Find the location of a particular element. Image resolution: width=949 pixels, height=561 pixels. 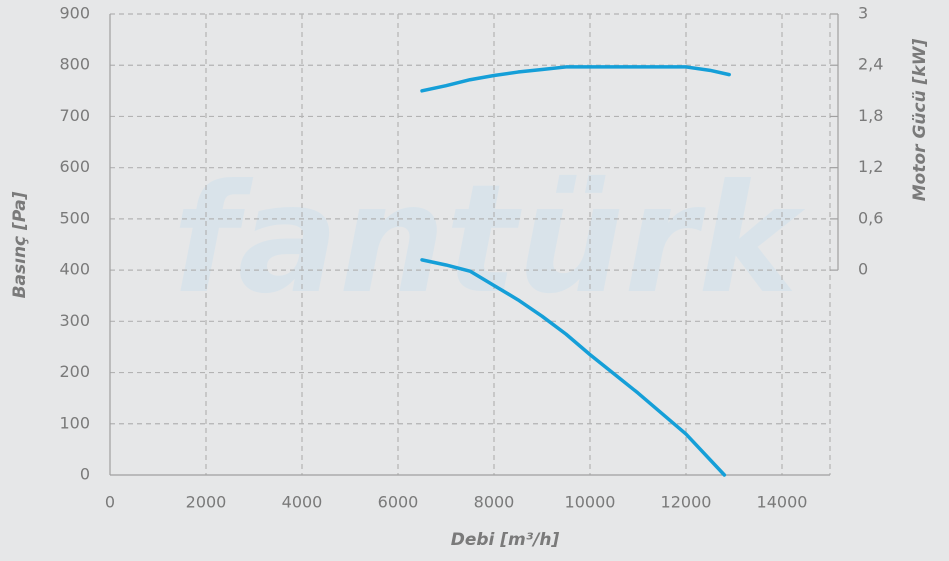

y-axis-title: Basınç [Pa] is located at coordinates (20, 244).